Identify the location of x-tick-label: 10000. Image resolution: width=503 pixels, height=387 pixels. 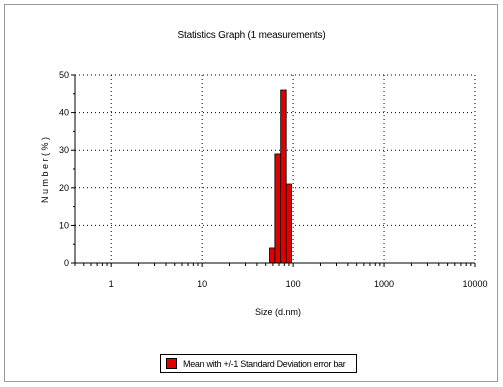
(474, 284).